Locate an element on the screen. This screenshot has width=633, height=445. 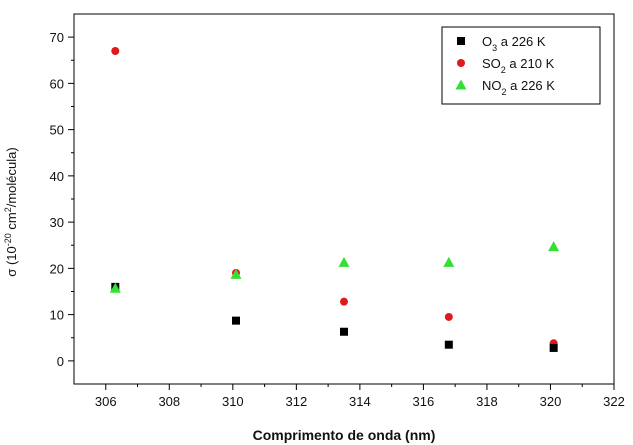
legend-box is located at coordinates (521, 65).